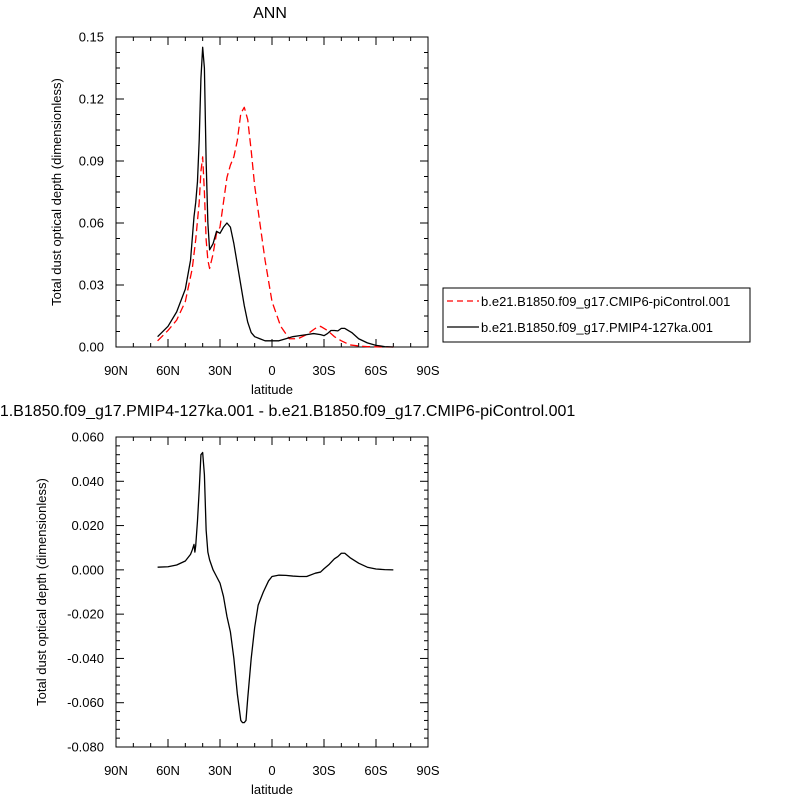  Describe the element at coordinates (85, 747) in the screenshot. I see `bottom-y-tick-label: -0.080` at that location.